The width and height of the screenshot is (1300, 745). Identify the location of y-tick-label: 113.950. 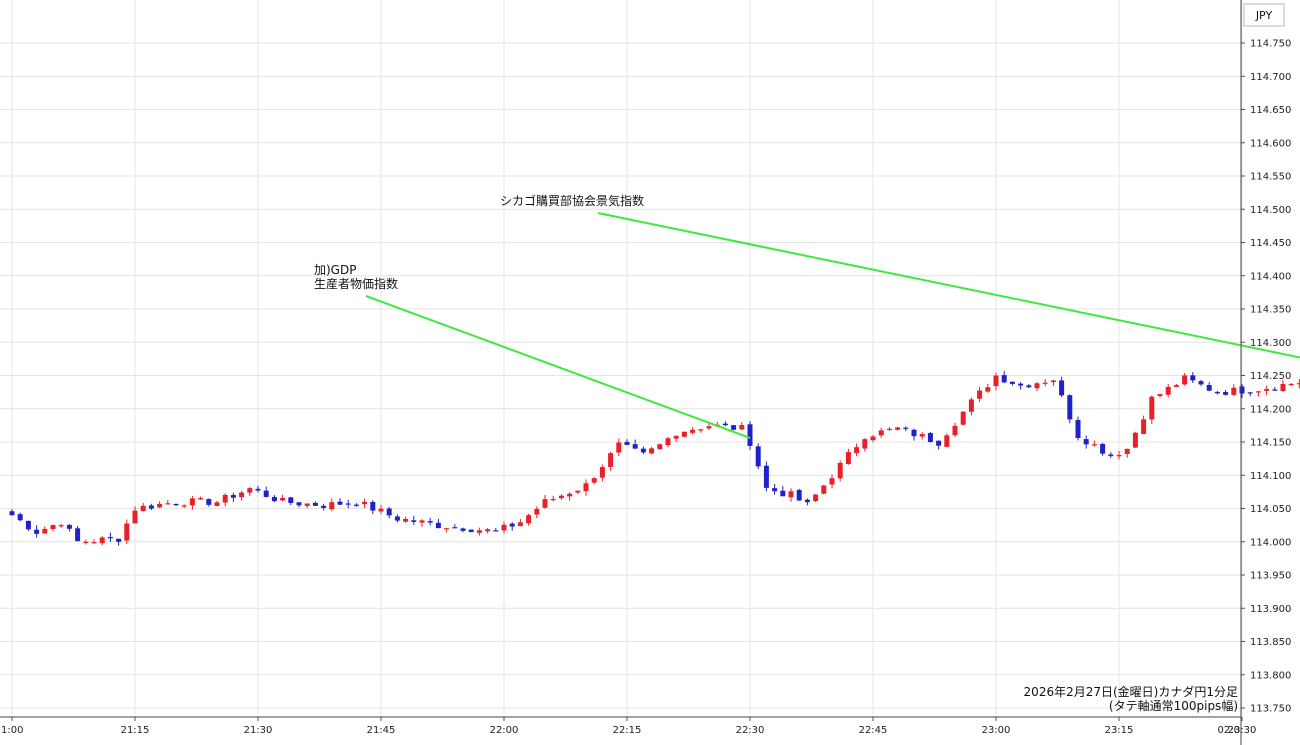
(1270, 576).